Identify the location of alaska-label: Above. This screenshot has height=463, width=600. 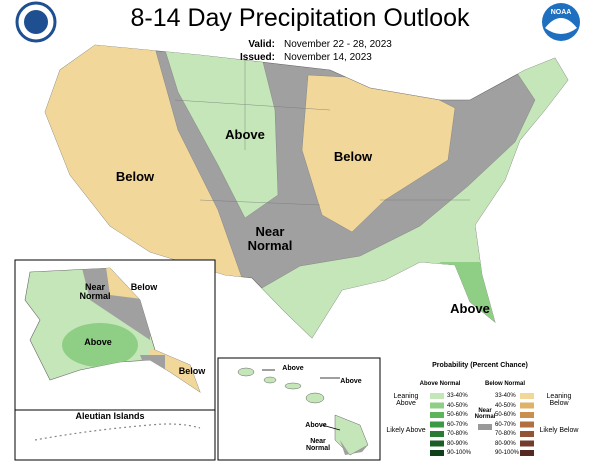
(98, 342).